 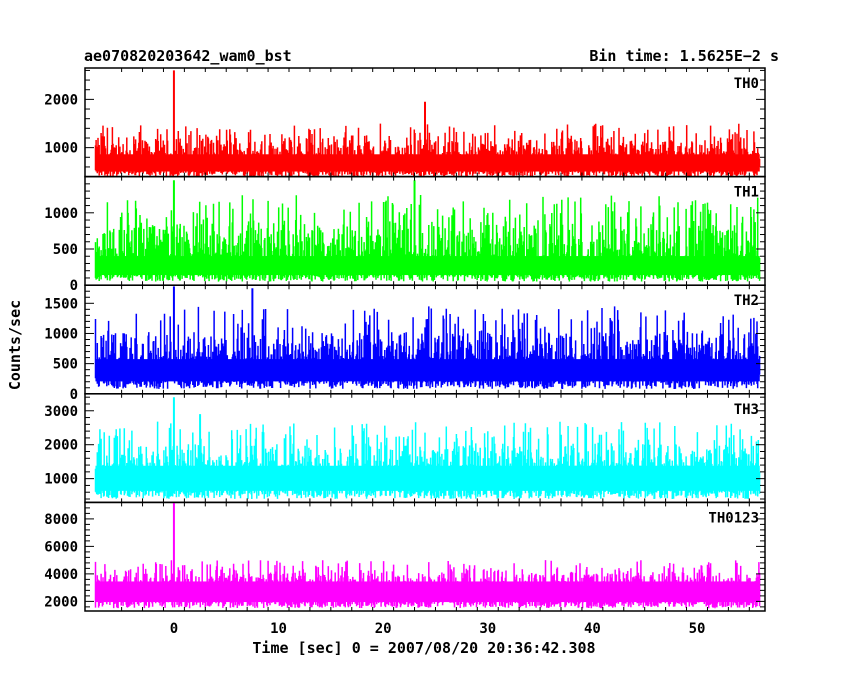 I want to click on x-tick-label: 40, so click(x=592, y=629).